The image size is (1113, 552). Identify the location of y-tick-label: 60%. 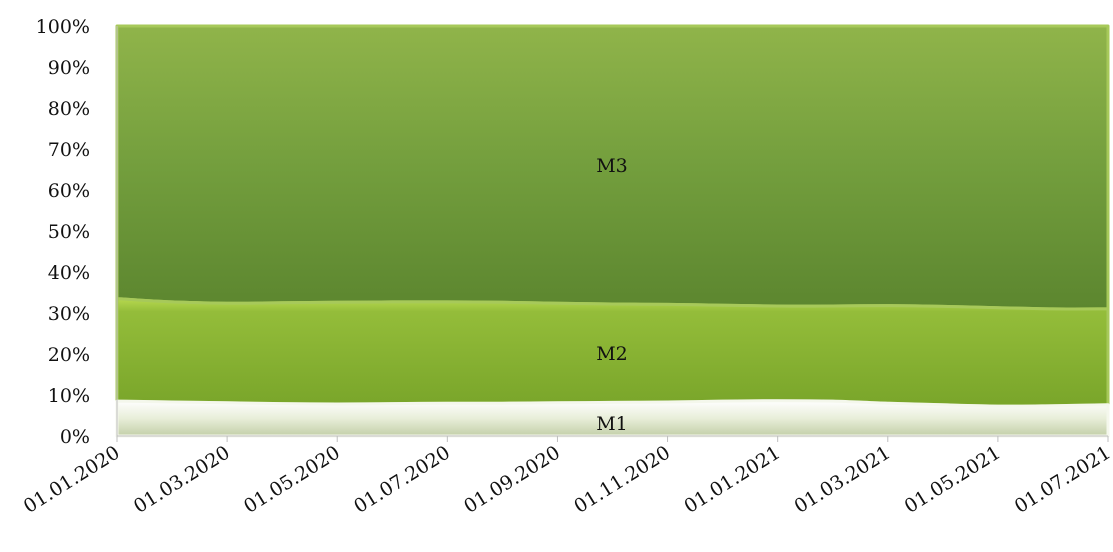
(69, 191).